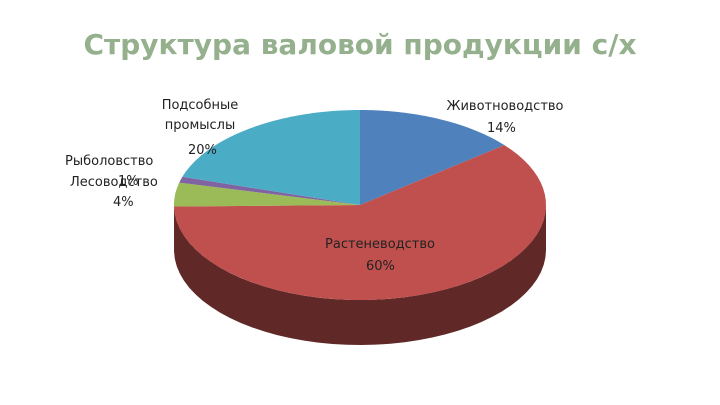 Image resolution: width=720 pixels, height=405 pixels. What do you see at coordinates (380, 244) in the screenshot?
I see `slice-label: Растеневодство` at bounding box center [380, 244].